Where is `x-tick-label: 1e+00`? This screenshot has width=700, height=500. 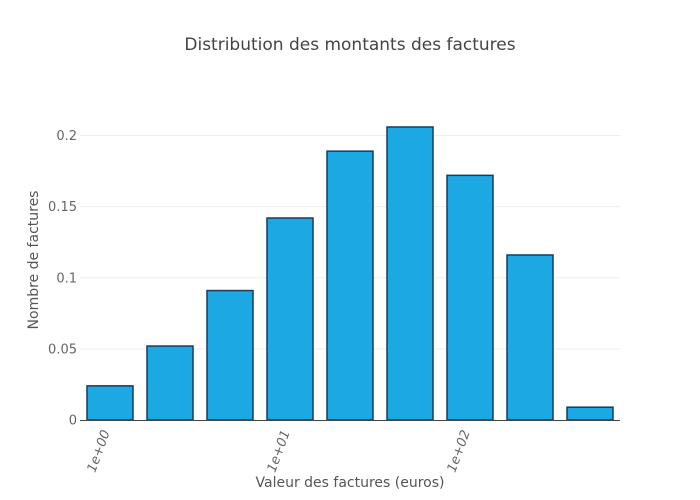
x-tick-label: 1e+00 is located at coordinates (99, 451).